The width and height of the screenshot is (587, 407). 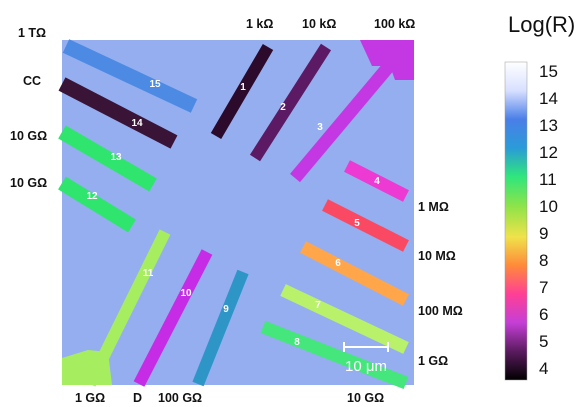 I want to click on electrode-number-15: 15, so click(x=155, y=84).